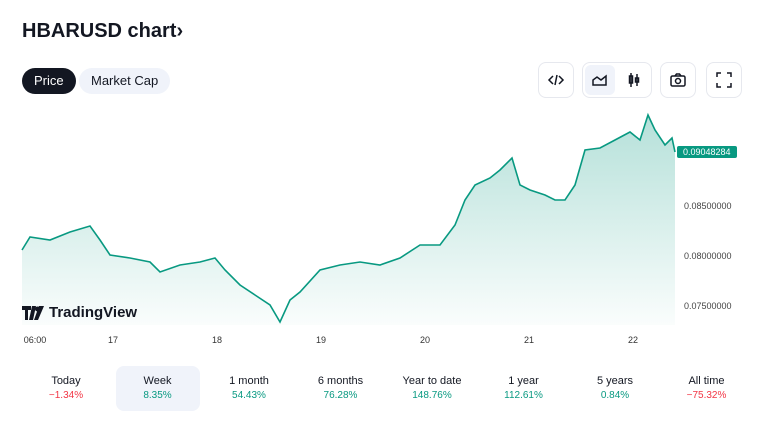  Describe the element at coordinates (432, 388) in the screenshot. I see `period-year-to-date: Year to date 148.76%` at that location.